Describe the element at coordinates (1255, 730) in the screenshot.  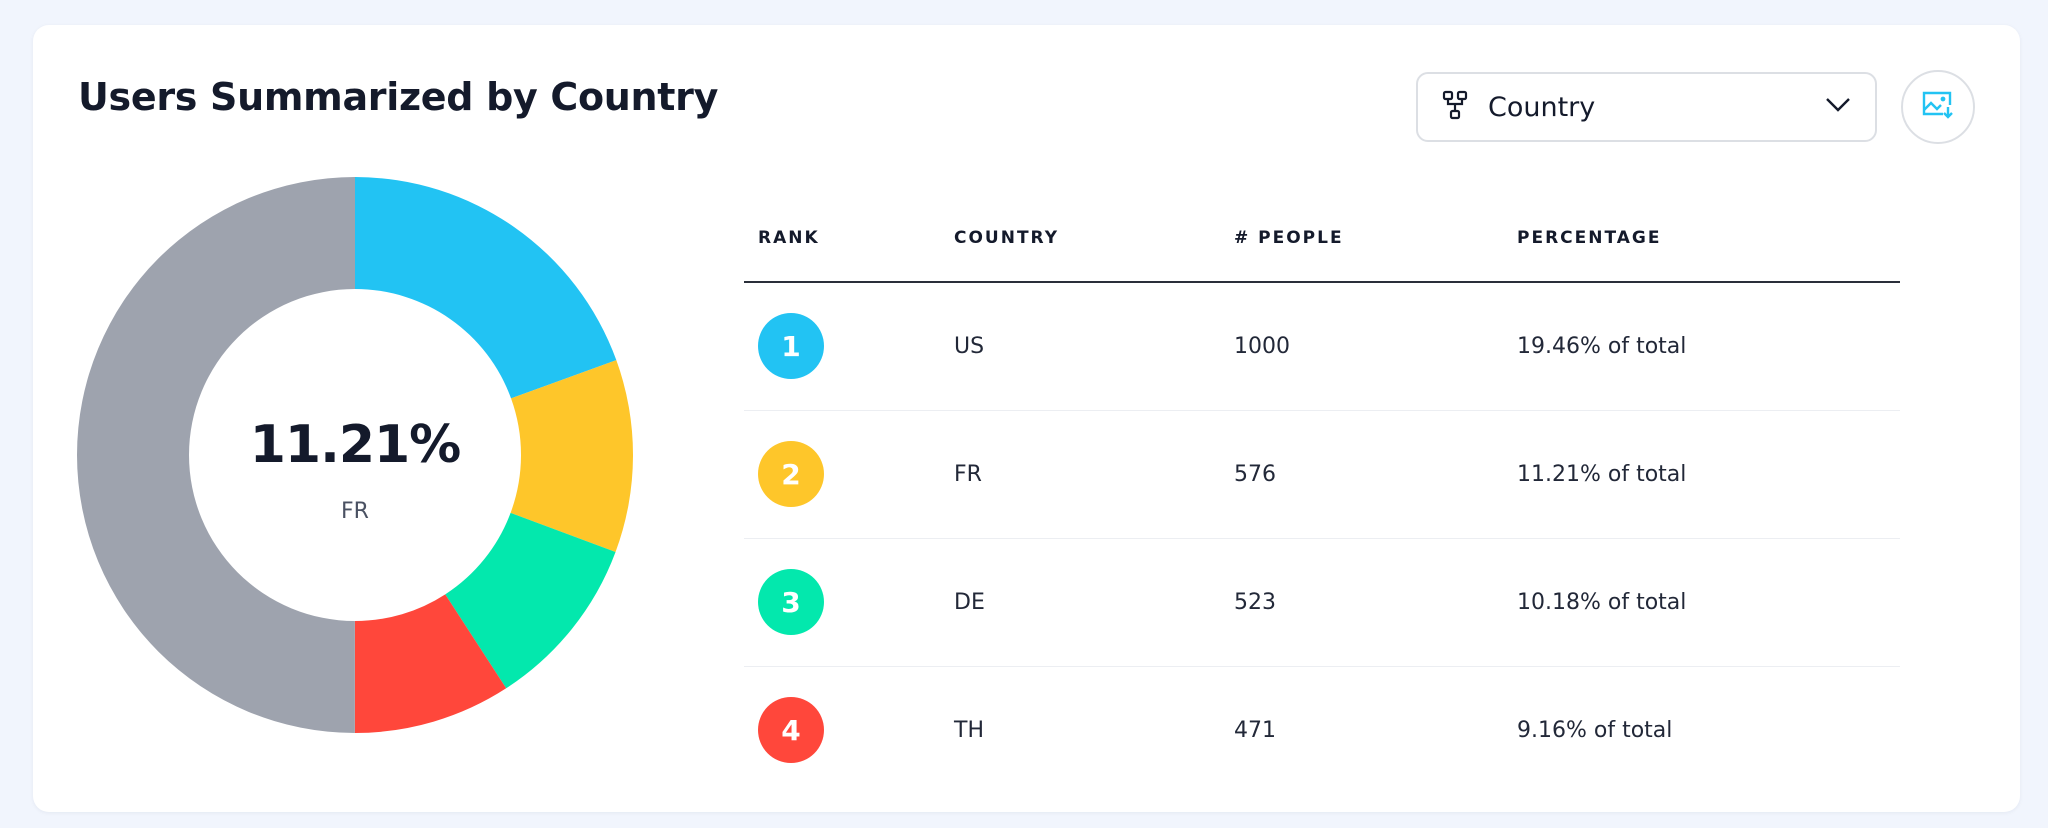
I see `people-cell: 471` at that location.